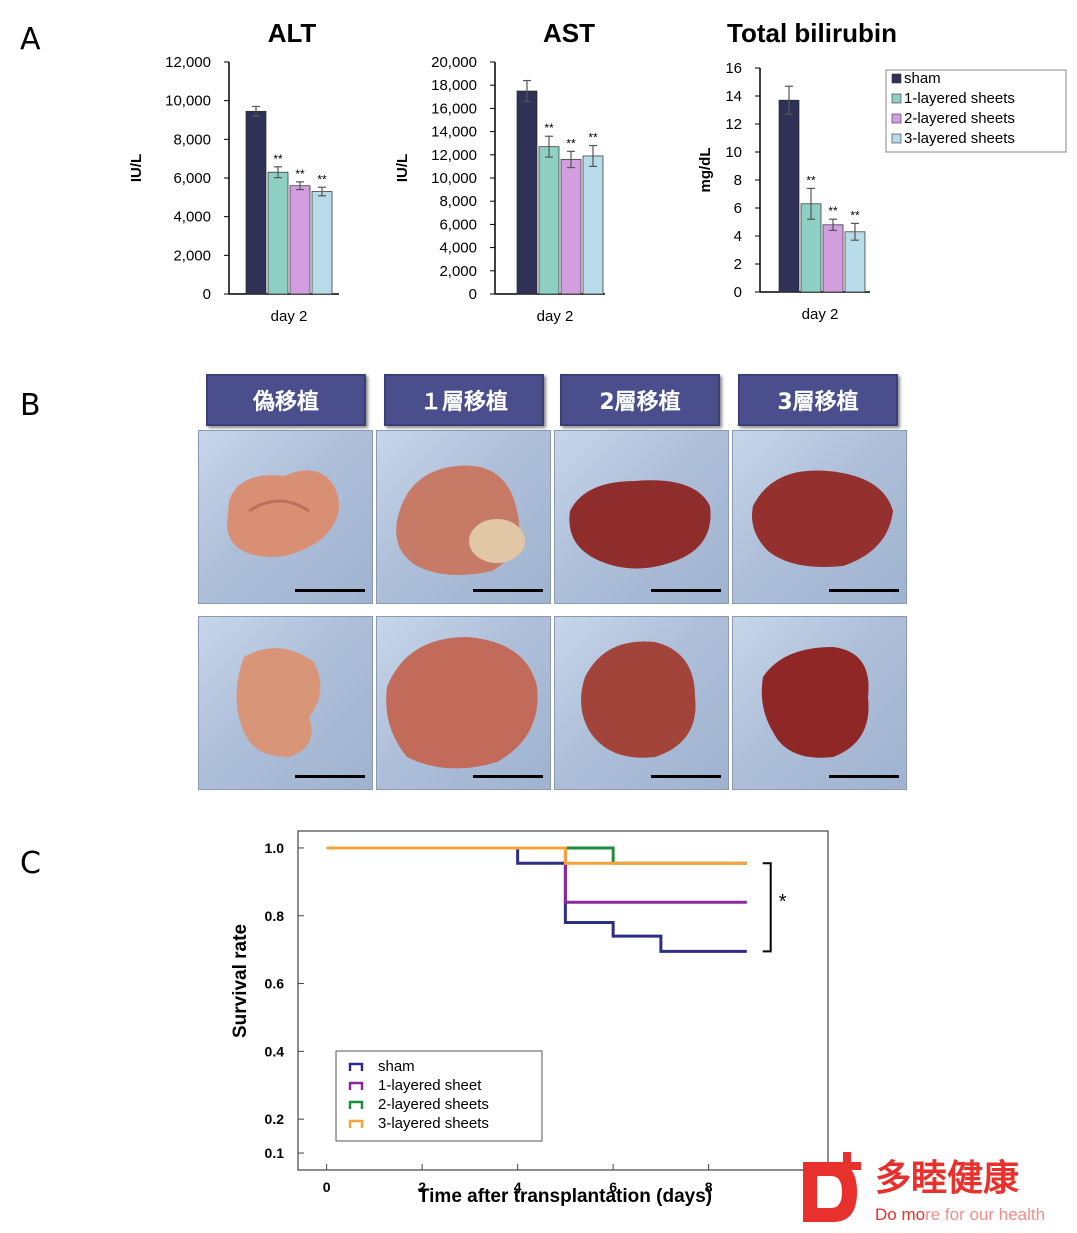 This screenshot has height=1233, width=1077. I want to click on chart-title: Total bilirubin, so click(812, 33).